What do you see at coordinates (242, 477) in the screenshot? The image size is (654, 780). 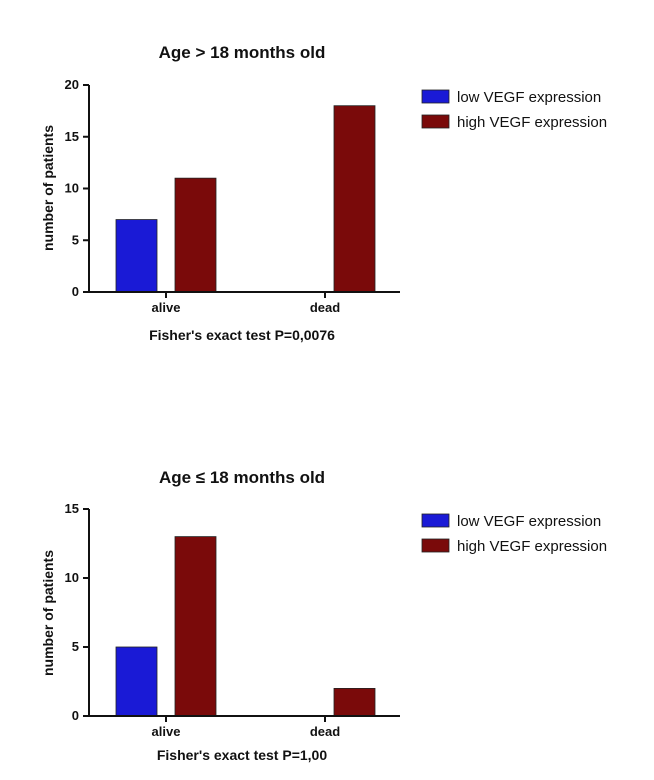 I see `chart-2-title: Age ≤ 18 months old` at bounding box center [242, 477].